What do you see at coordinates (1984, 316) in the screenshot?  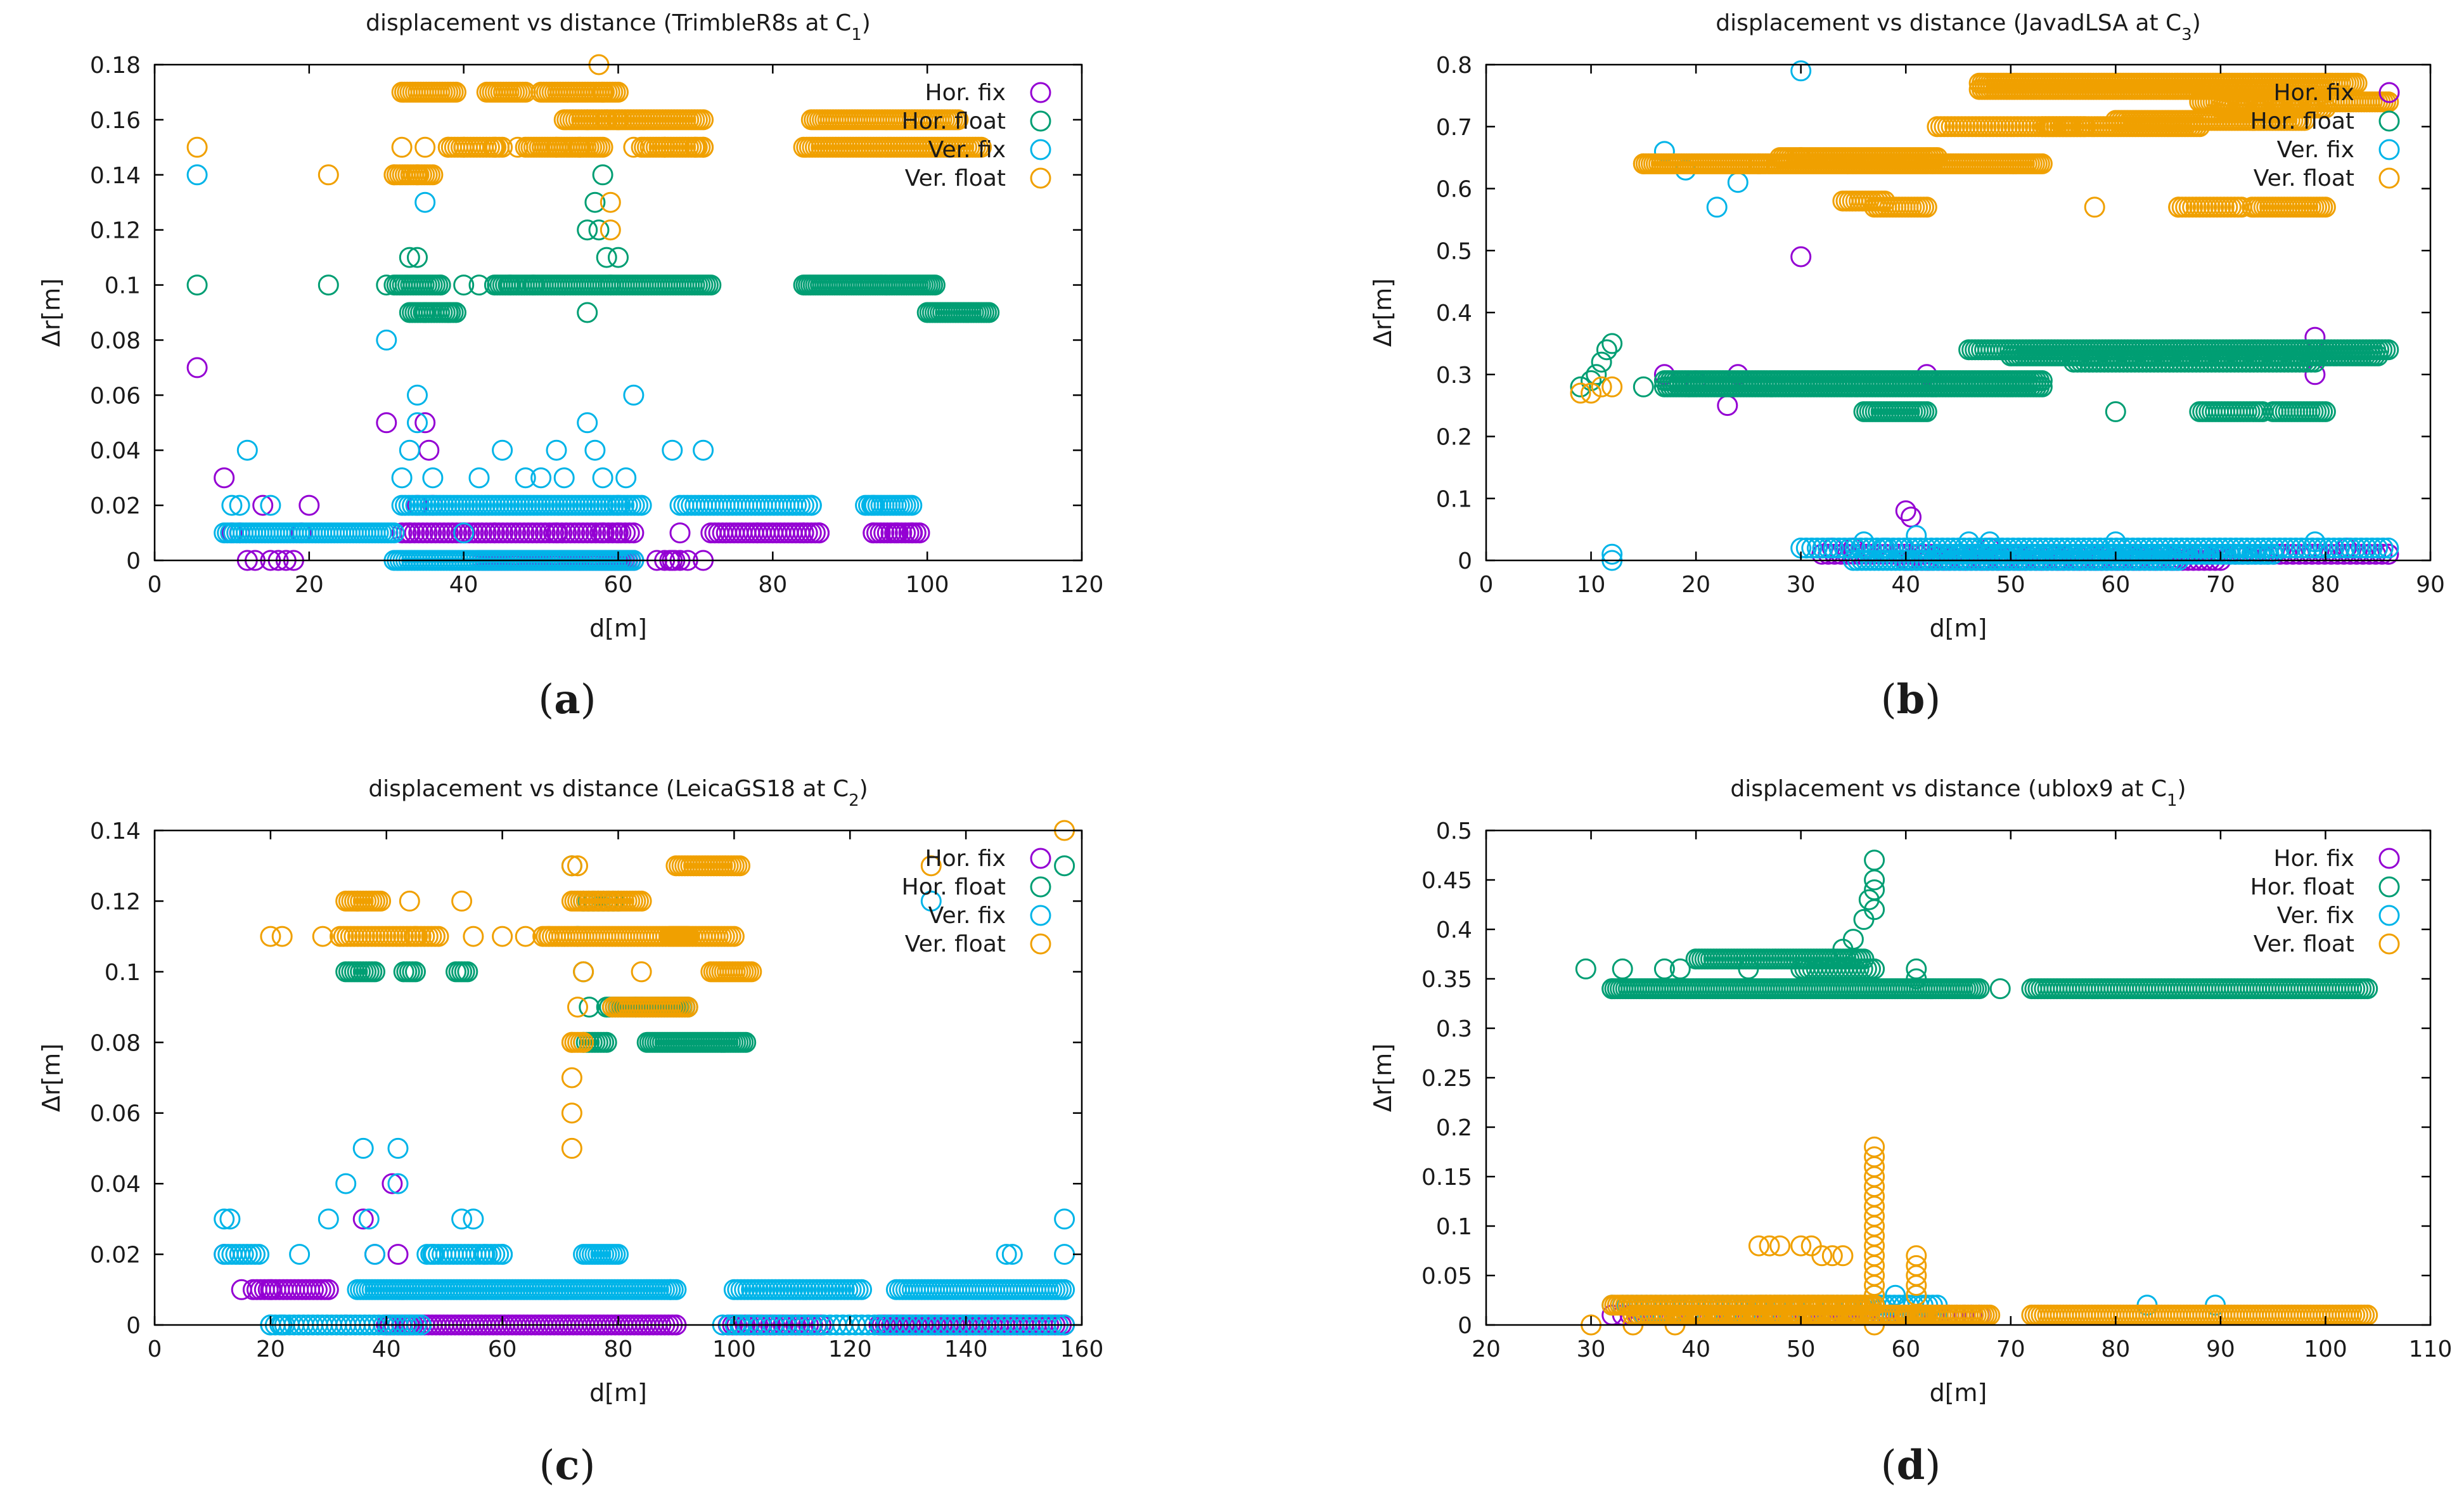 I see `data-series-group` at bounding box center [1984, 316].